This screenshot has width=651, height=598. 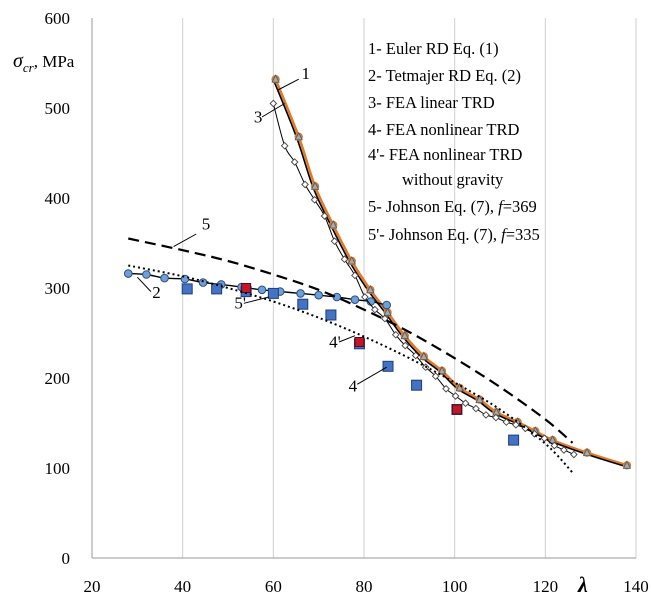 I want to click on y-tick-100: 100, so click(x=58, y=468).